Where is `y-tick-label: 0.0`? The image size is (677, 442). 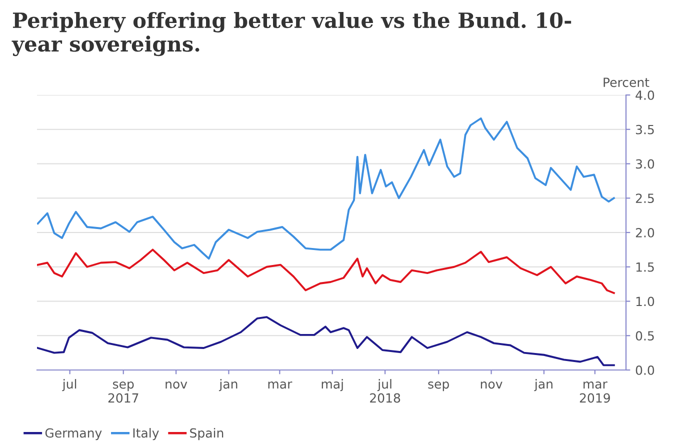
y-tick-label: 0.0 is located at coordinates (645, 370).